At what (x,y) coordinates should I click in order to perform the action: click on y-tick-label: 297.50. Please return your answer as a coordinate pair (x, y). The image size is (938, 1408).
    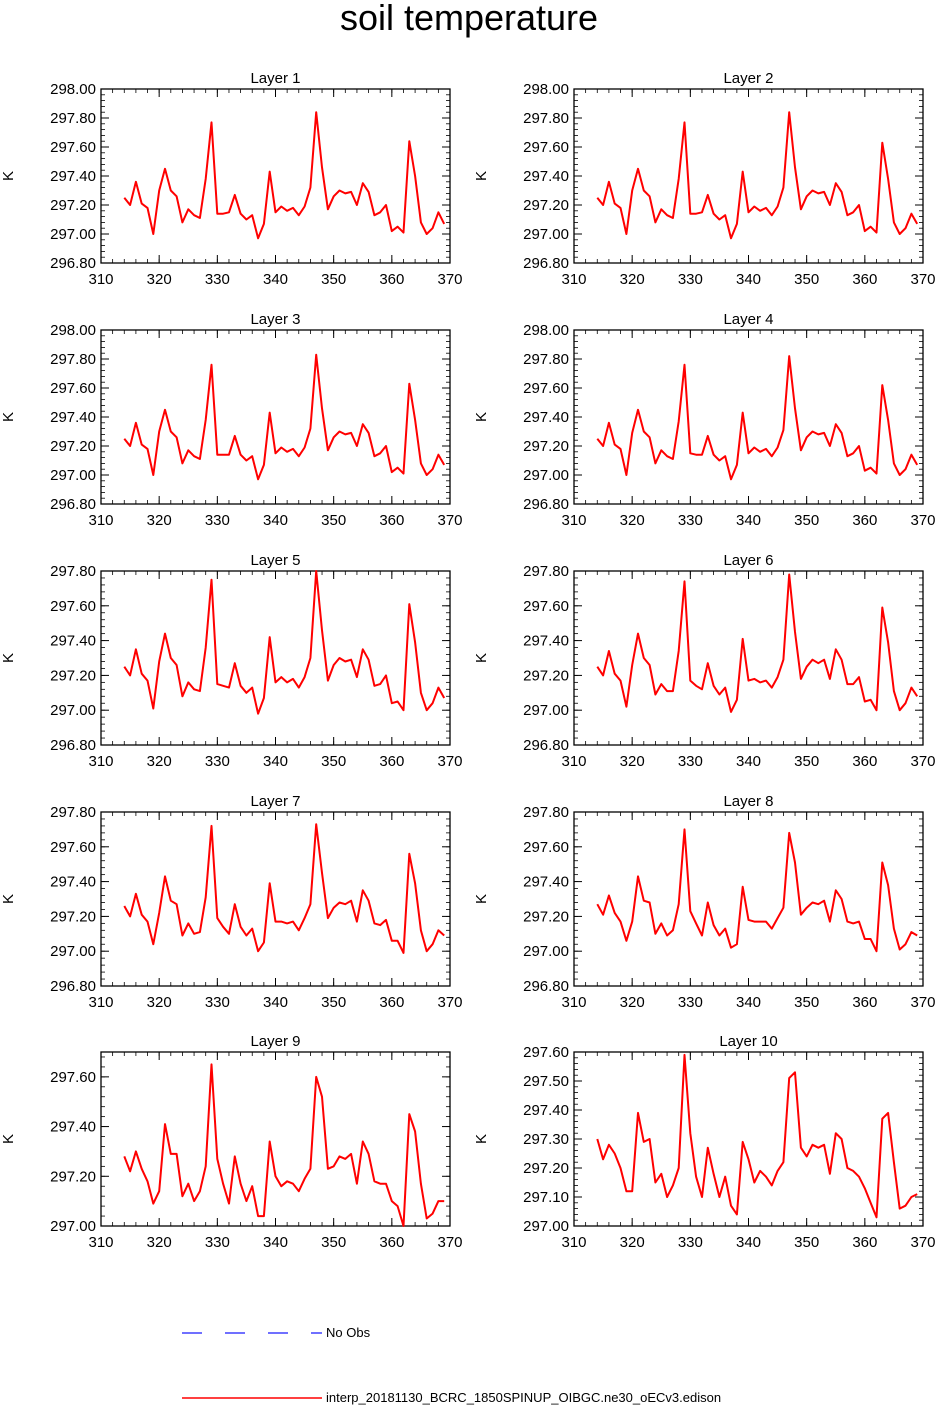
    Looking at the image, I should click on (546, 1081).